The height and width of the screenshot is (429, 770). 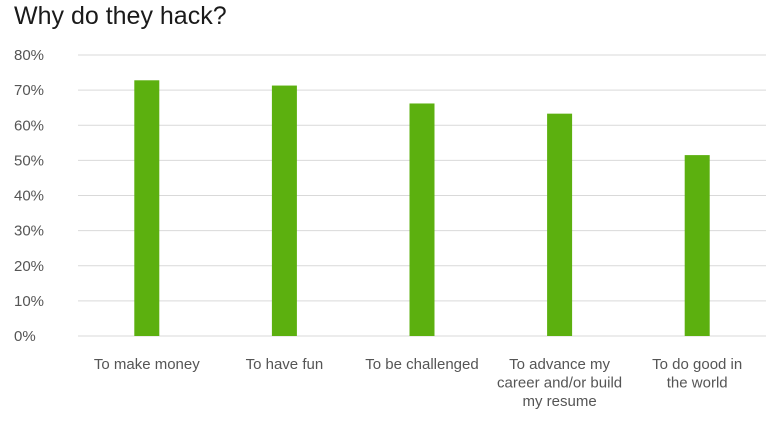 I want to click on y-tick-label: 60%, so click(x=29, y=125).